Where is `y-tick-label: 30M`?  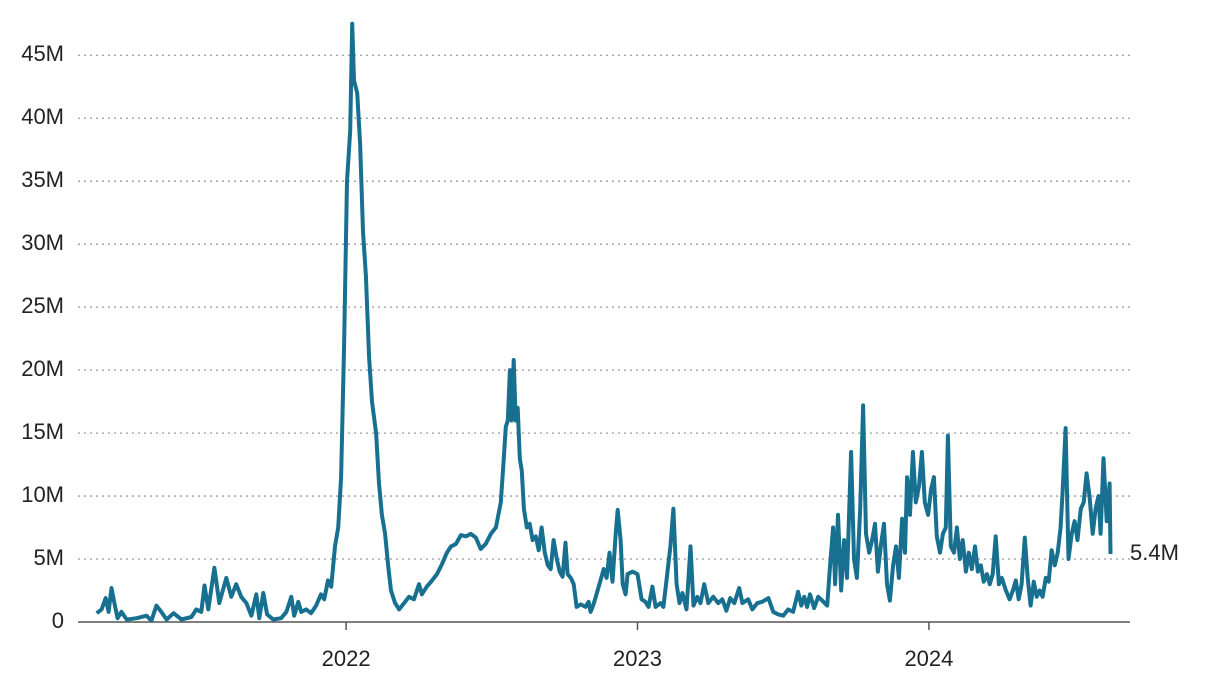 y-tick-label: 30M is located at coordinates (42, 242).